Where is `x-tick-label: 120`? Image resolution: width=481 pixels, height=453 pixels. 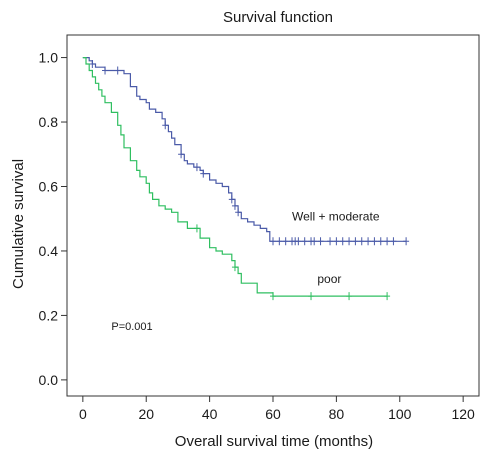
x-tick-label: 120 is located at coordinates (463, 414).